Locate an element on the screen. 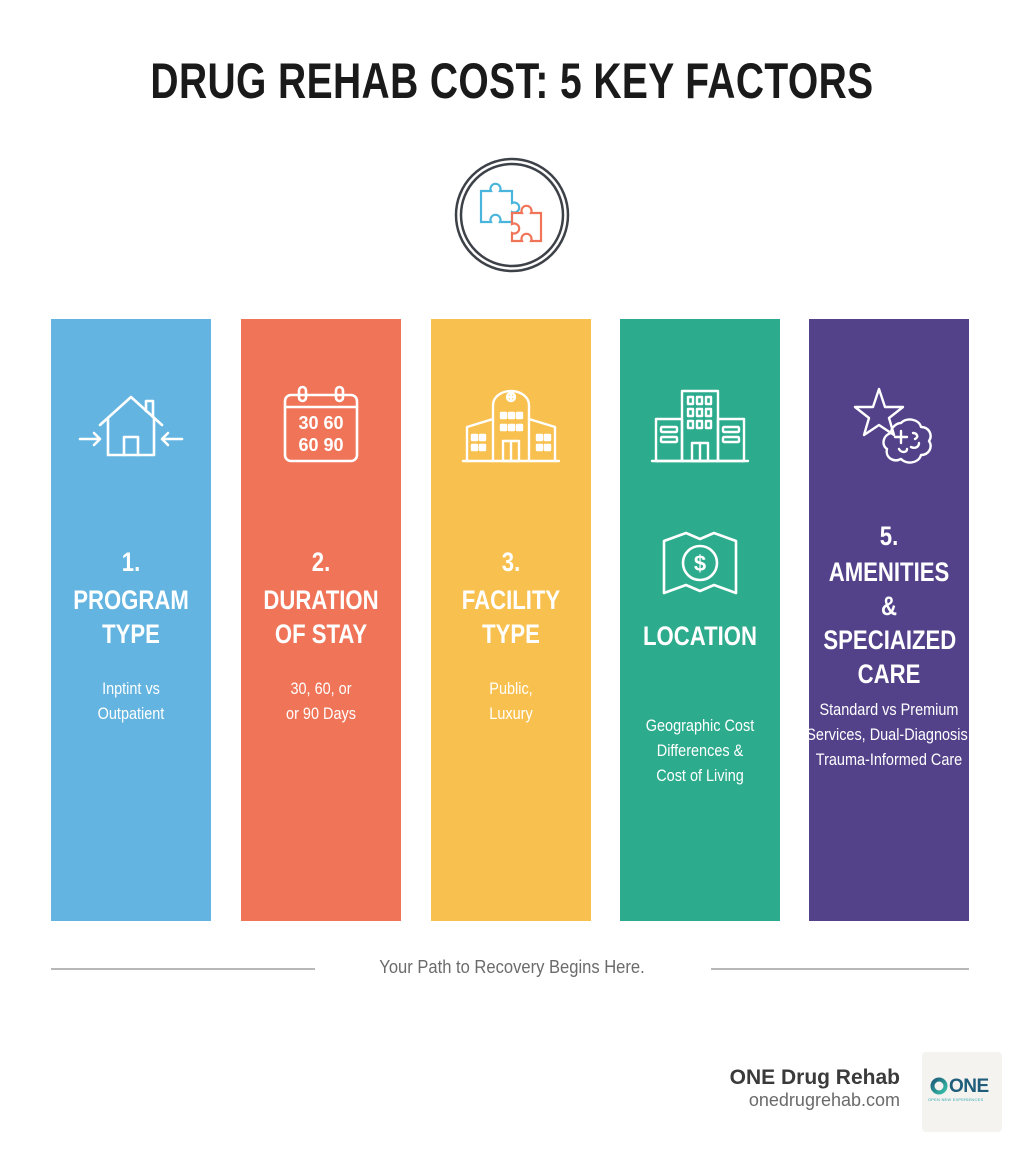  factor-number: 1. is located at coordinates (131, 562).